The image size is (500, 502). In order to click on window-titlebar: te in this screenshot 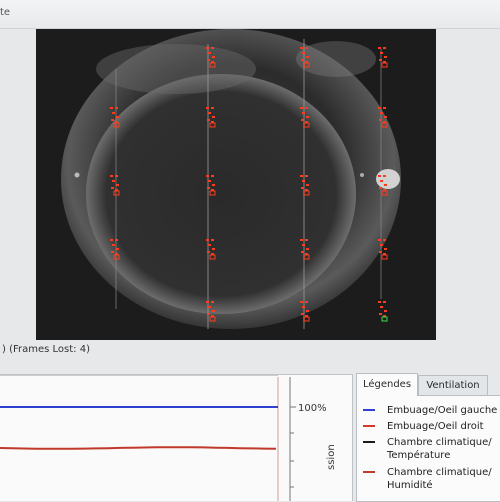, I will do `click(250, 14)`.